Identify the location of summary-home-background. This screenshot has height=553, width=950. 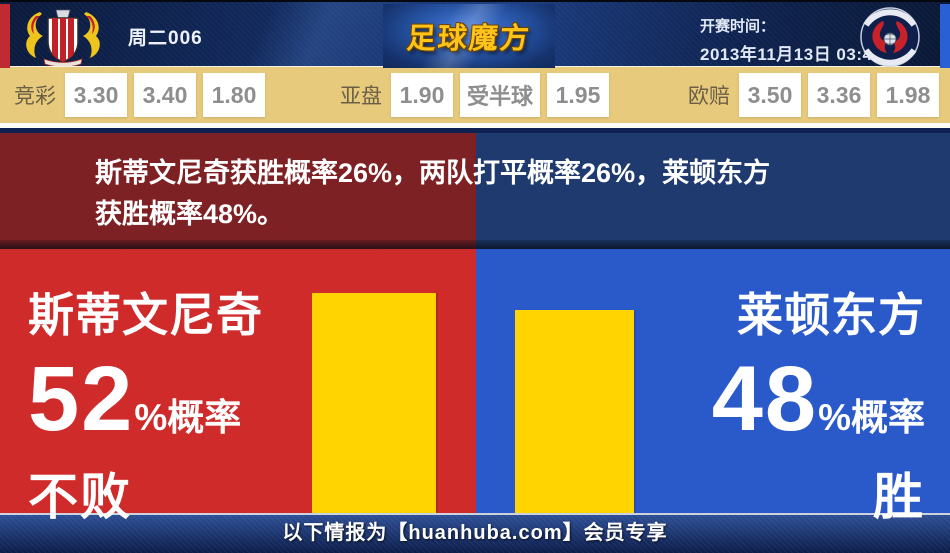
(238, 191).